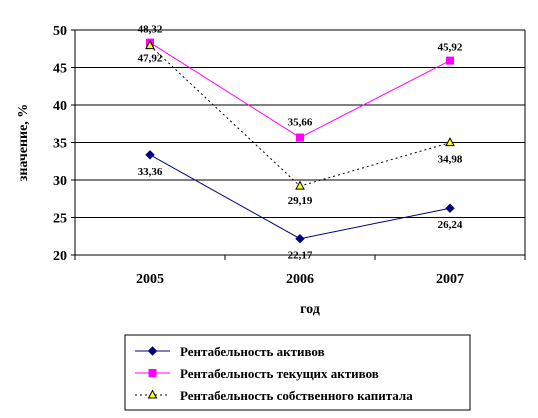 This screenshot has height=418, width=538. What do you see at coordinates (60, 31) in the screenshot?
I see `y-tick-label: 50` at bounding box center [60, 31].